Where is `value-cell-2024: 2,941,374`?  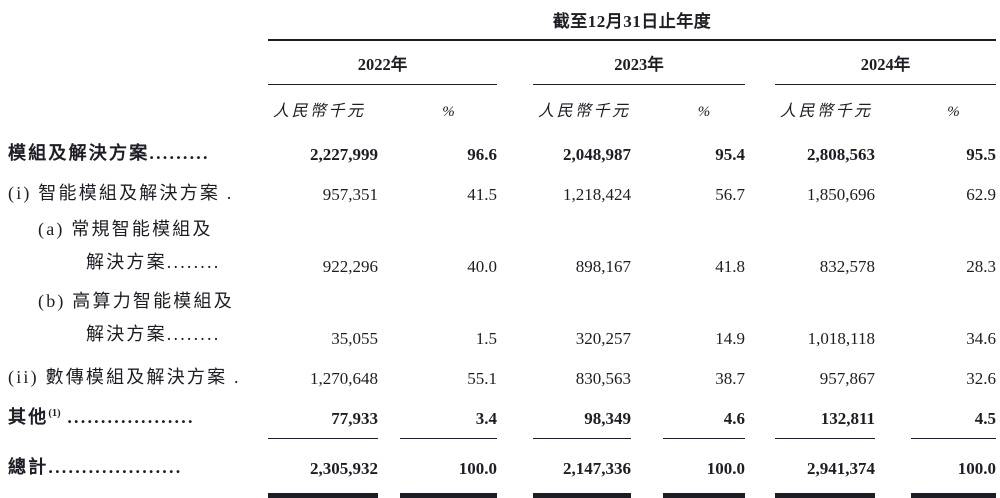 value-cell-2024: 2,941,374 is located at coordinates (841, 468).